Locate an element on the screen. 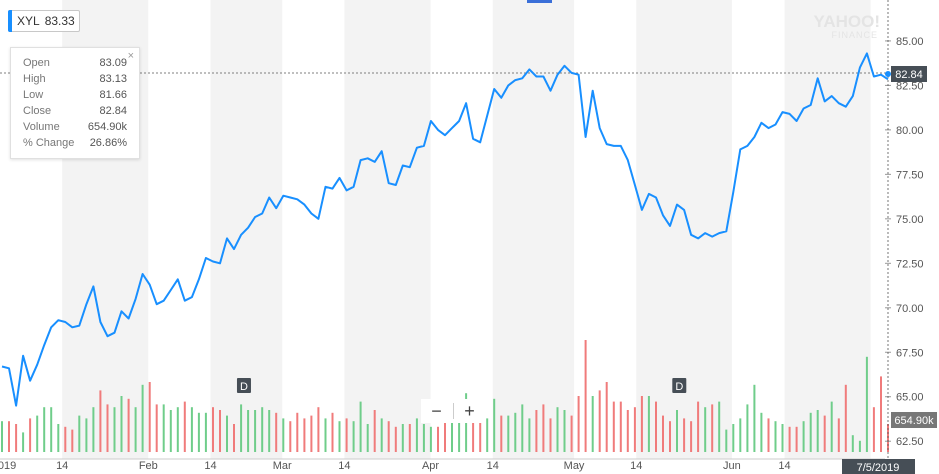  price-label: 82.84 is located at coordinates (909, 74).